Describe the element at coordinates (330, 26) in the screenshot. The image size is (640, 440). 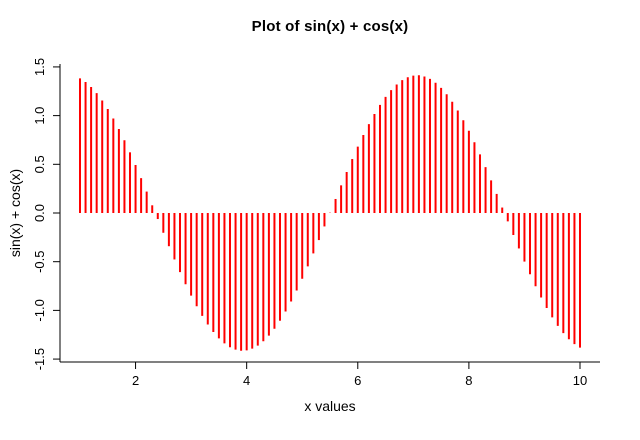
I see `chart-title: Plot of sin(x) + cos(x)` at that location.